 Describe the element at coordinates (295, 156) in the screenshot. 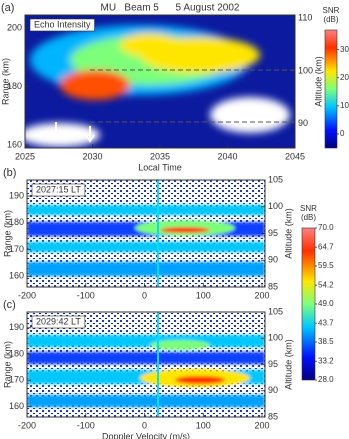

I see `x-tick-label: 2045` at that location.